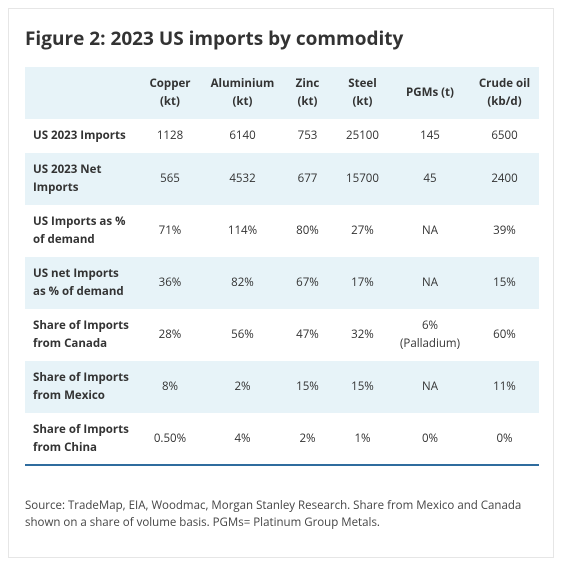 This screenshot has height=570, width=571. Describe the element at coordinates (504, 93) in the screenshot. I see `column-header: Crude oil (kb/d)` at that location.